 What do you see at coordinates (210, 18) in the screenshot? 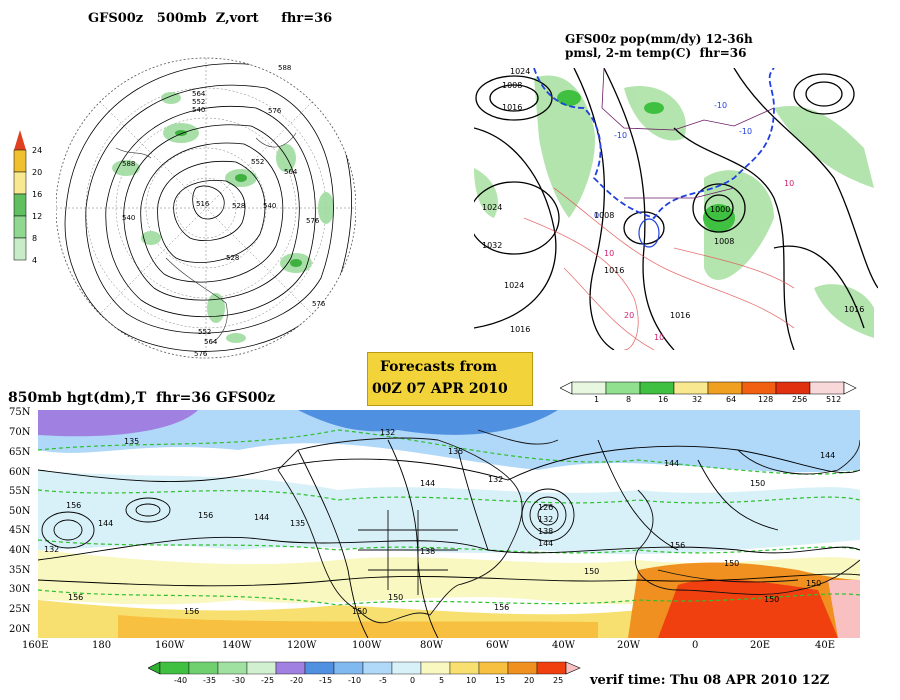
I see `panel-500mb-title: GFS00z 500mb Z,vort fhr=36` at bounding box center [210, 18].